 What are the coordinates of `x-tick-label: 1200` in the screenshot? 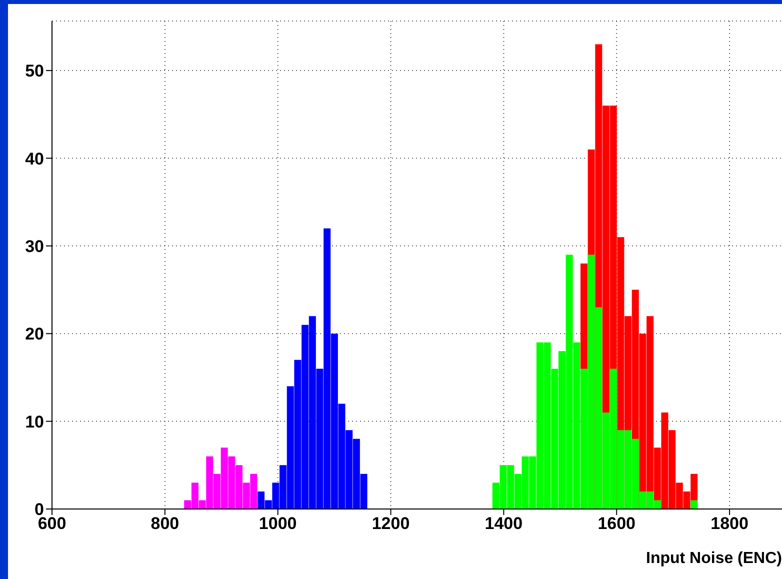 It's located at (391, 524).